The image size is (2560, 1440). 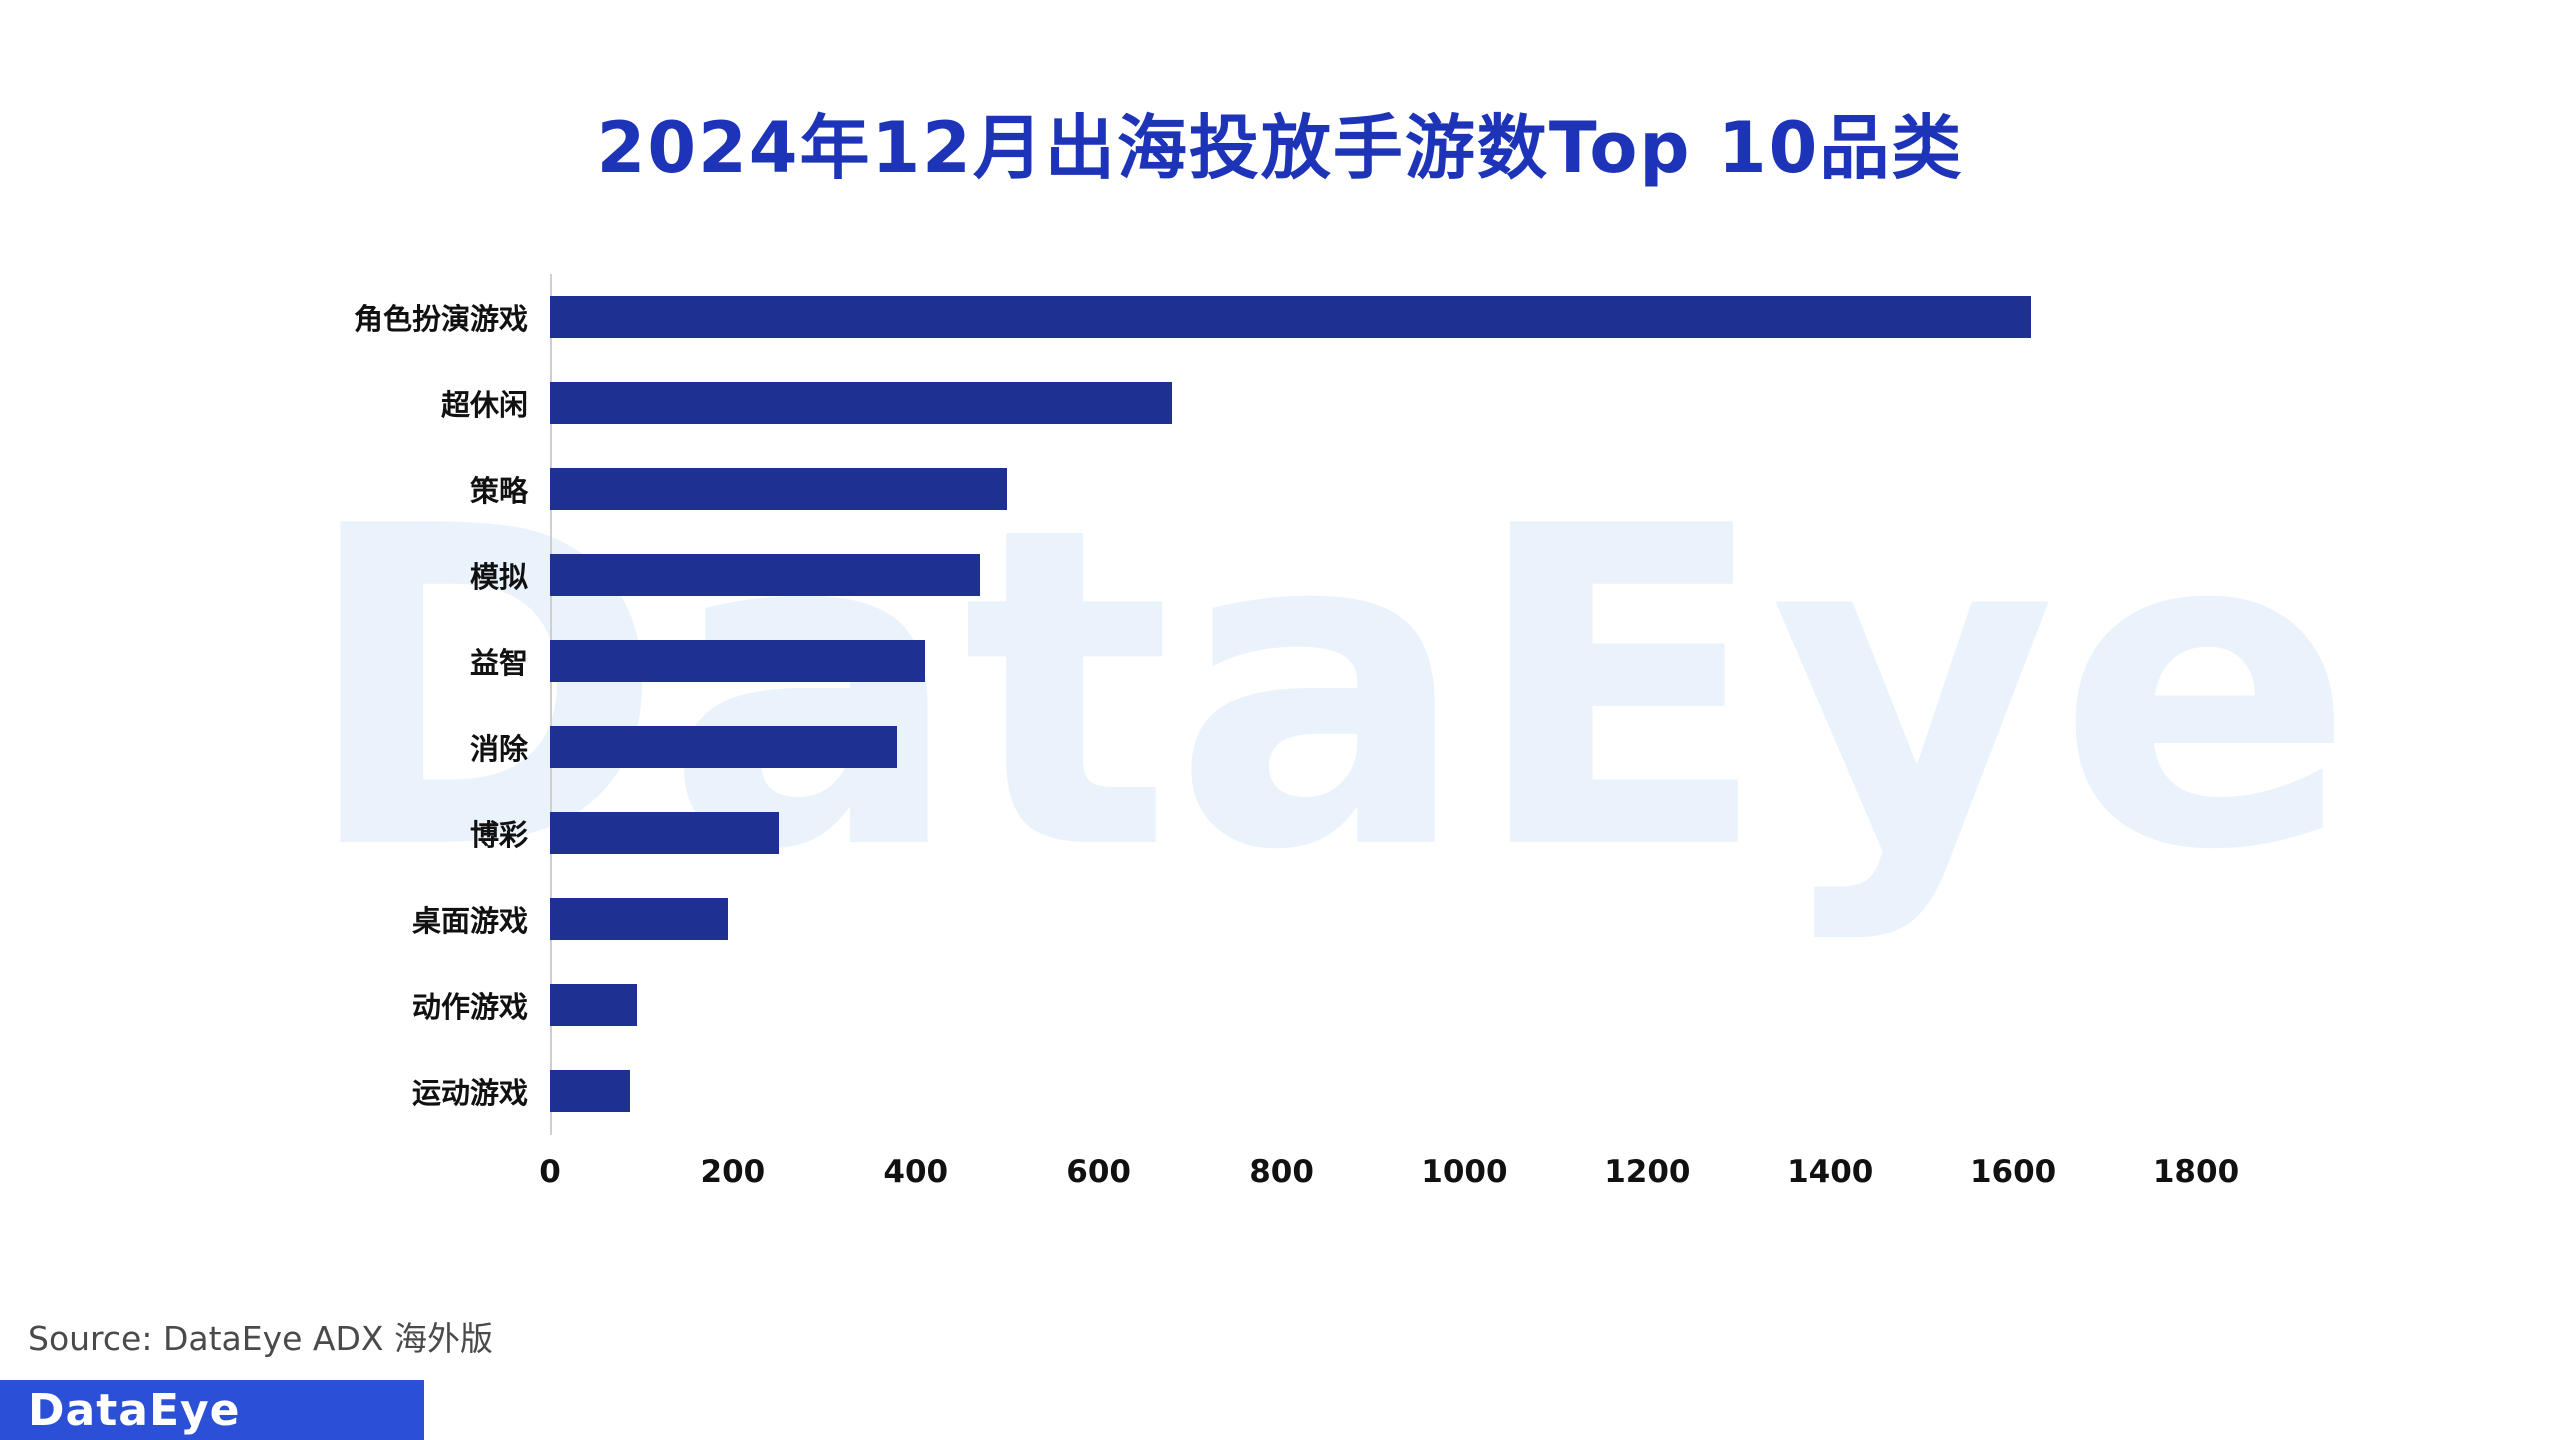 I want to click on dataeye-logo: DataEye, so click(x=134, y=1410).